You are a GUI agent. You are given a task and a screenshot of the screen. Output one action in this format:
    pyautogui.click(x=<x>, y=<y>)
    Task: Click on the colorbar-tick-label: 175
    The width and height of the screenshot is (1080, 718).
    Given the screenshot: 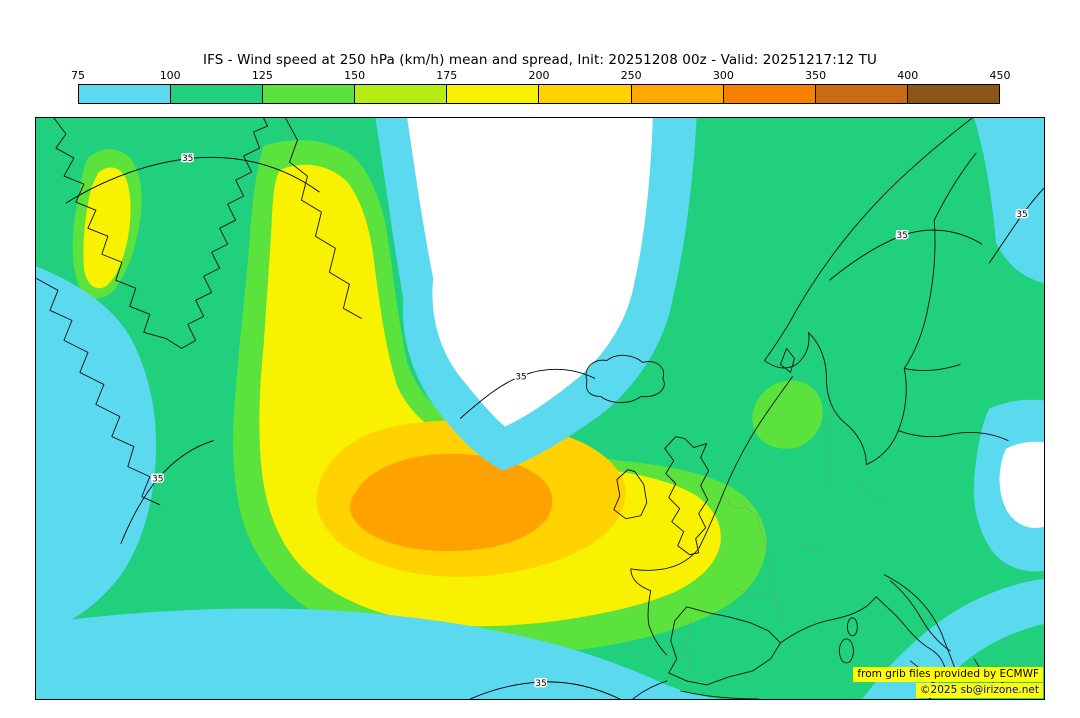 What is the action you would take?
    pyautogui.click(x=447, y=75)
    